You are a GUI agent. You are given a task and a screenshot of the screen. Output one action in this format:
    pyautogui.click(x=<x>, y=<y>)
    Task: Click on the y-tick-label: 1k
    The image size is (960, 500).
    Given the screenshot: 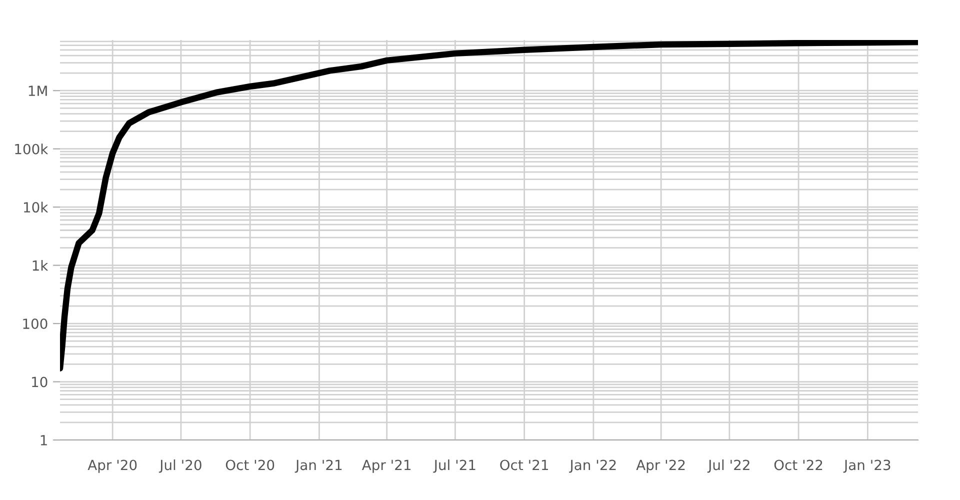 What is the action you would take?
    pyautogui.click(x=40, y=265)
    